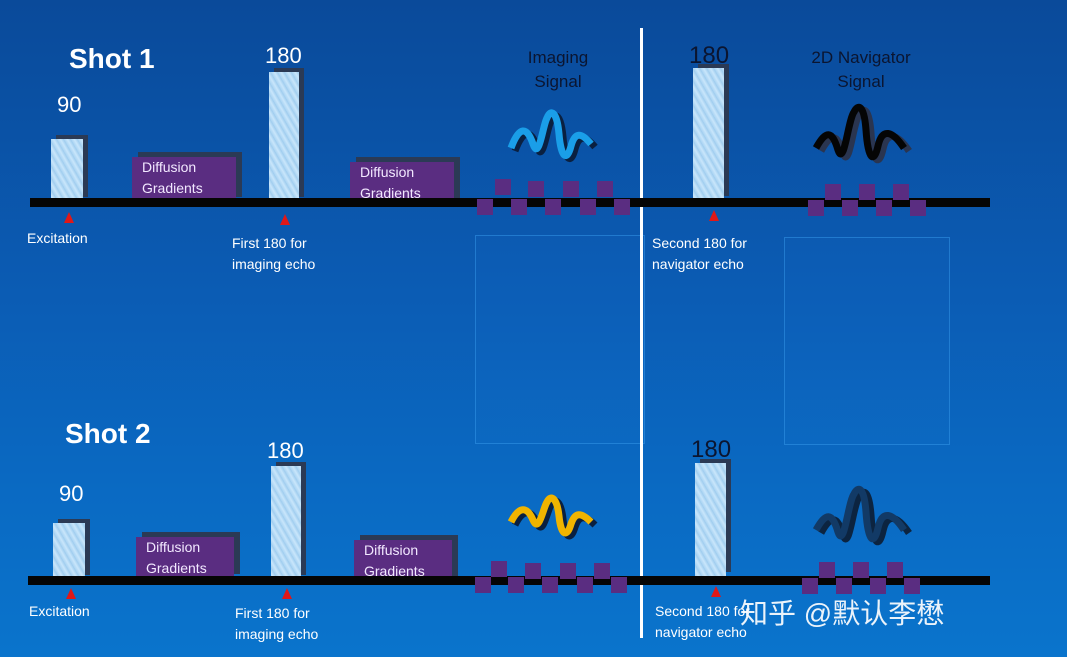  What do you see at coordinates (391, 550) in the screenshot?
I see `shot2-diffusion-right-line1: Diffusion` at bounding box center [391, 550].